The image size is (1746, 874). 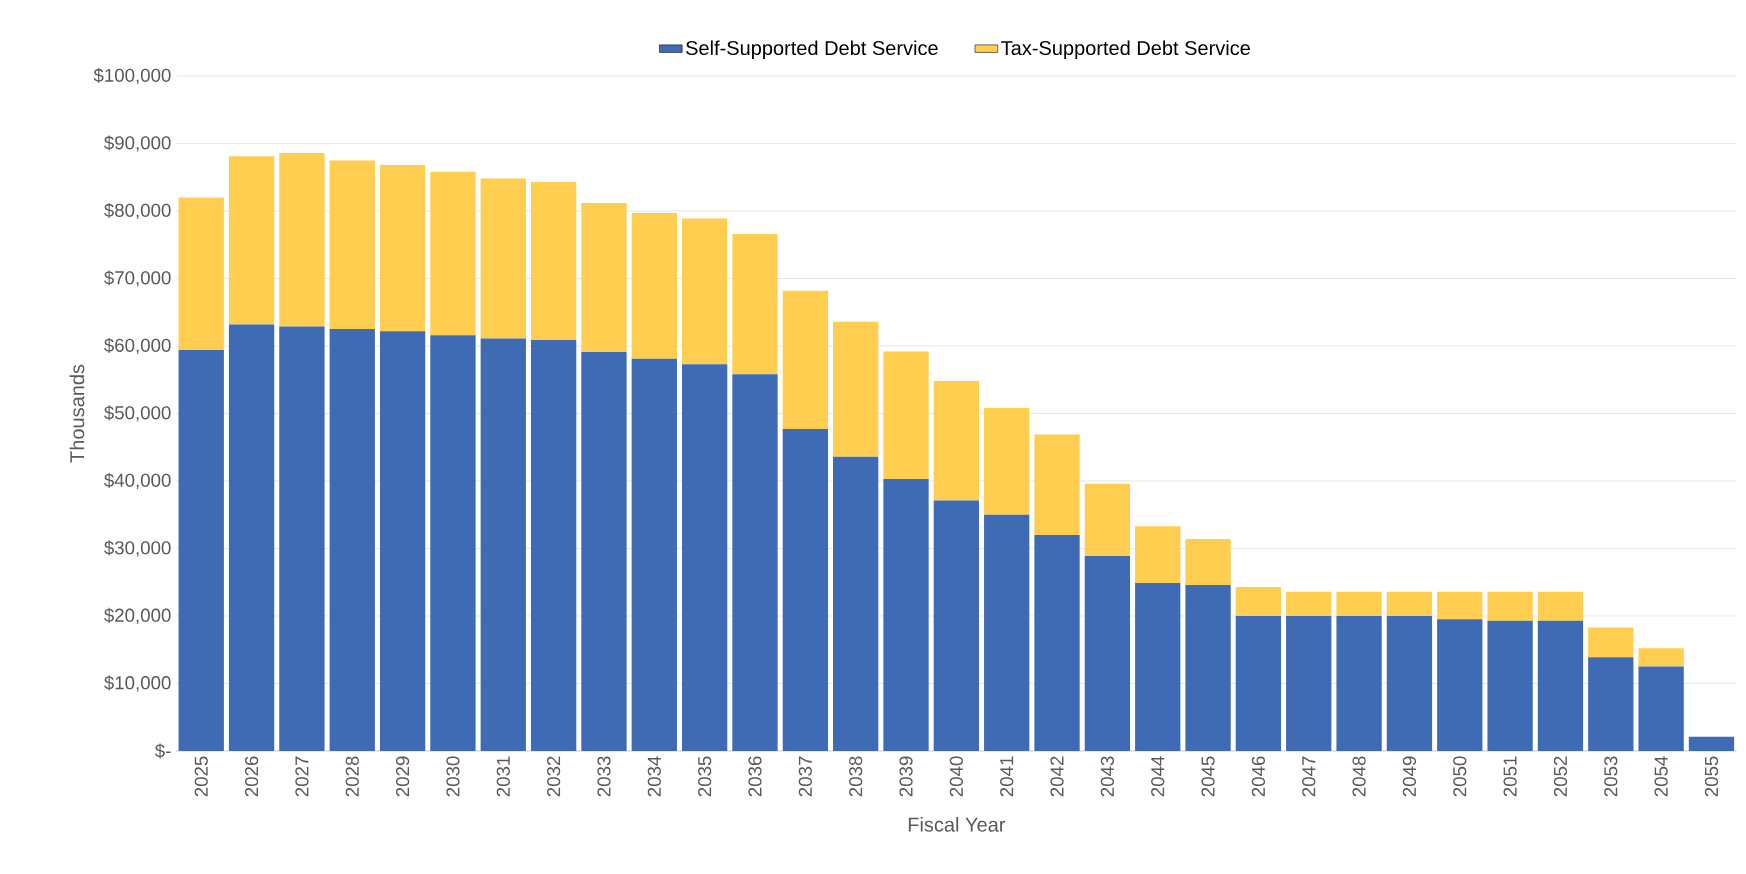 I want to click on x-tick-label: 2025, so click(x=201, y=776).